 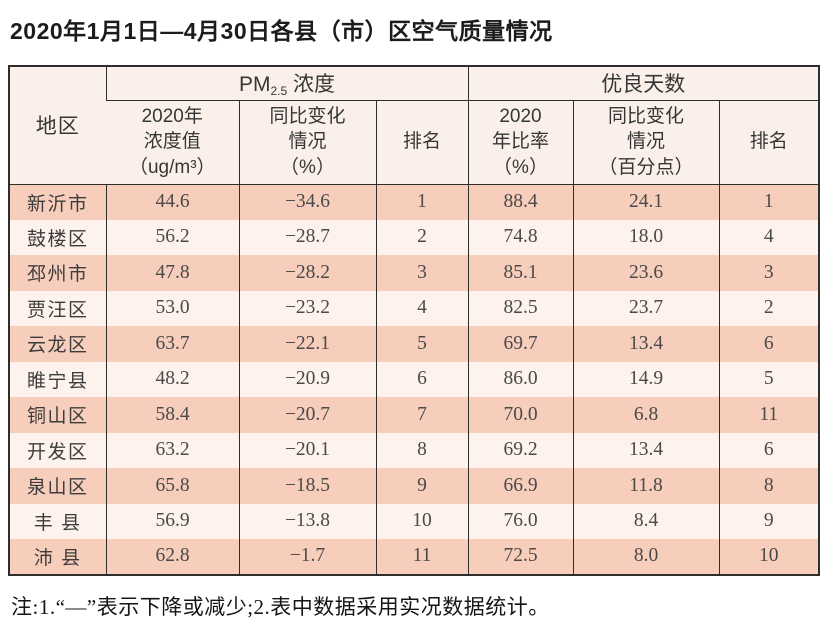 What do you see at coordinates (645, 521) in the screenshot?
I see `good-change-cell: 8.4` at bounding box center [645, 521].